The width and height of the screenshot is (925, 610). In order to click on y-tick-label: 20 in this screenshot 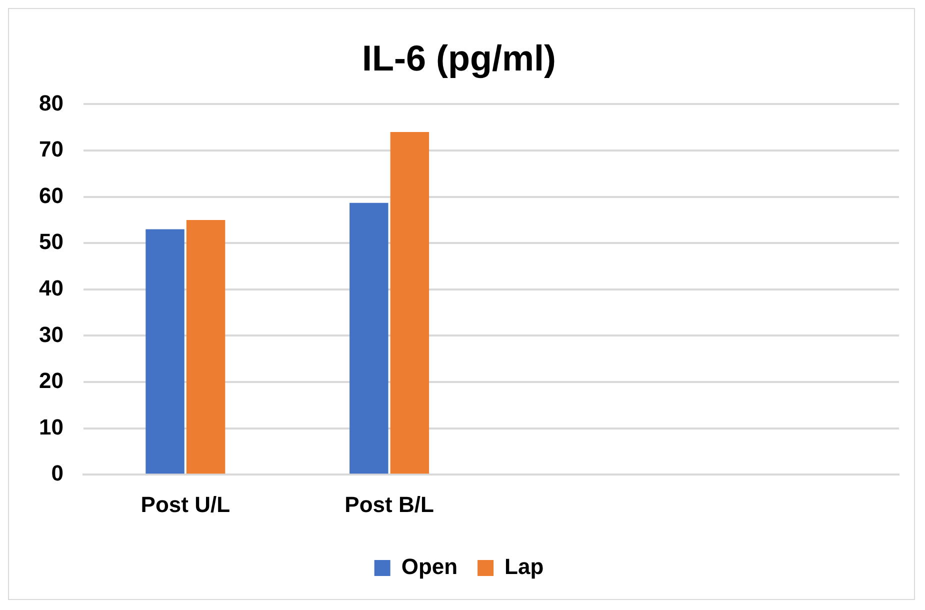, I will do `click(51, 381)`.